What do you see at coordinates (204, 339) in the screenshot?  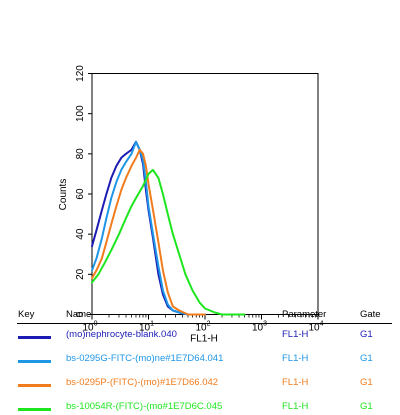 I see `x-axis-label: FL1-H` at bounding box center [204, 339].